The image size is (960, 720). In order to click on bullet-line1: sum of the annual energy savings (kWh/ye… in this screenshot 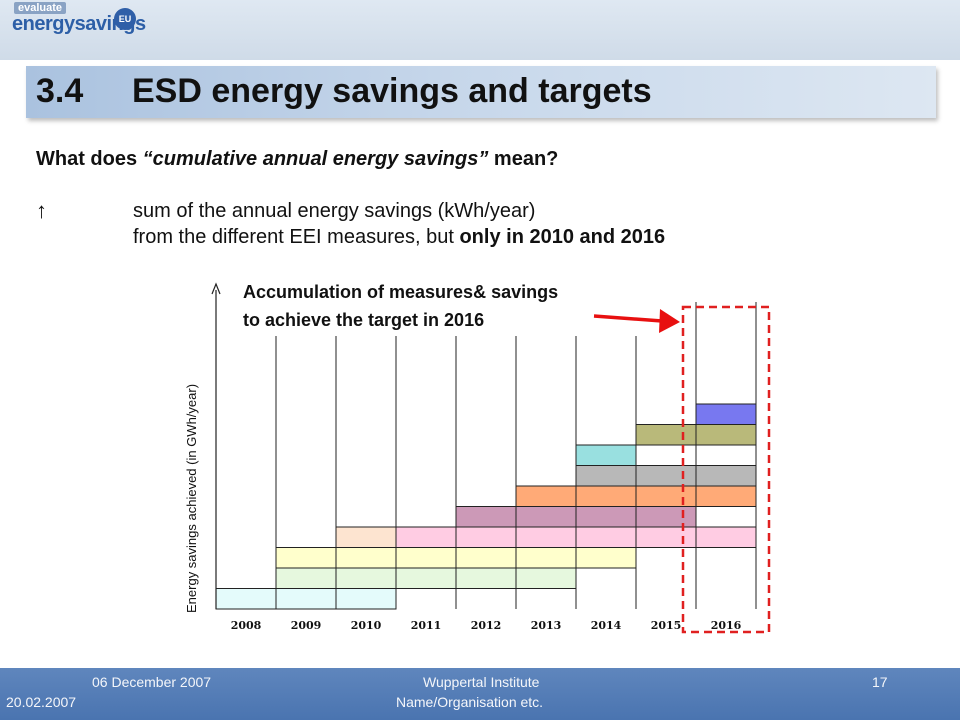, I will do `click(334, 211)`.